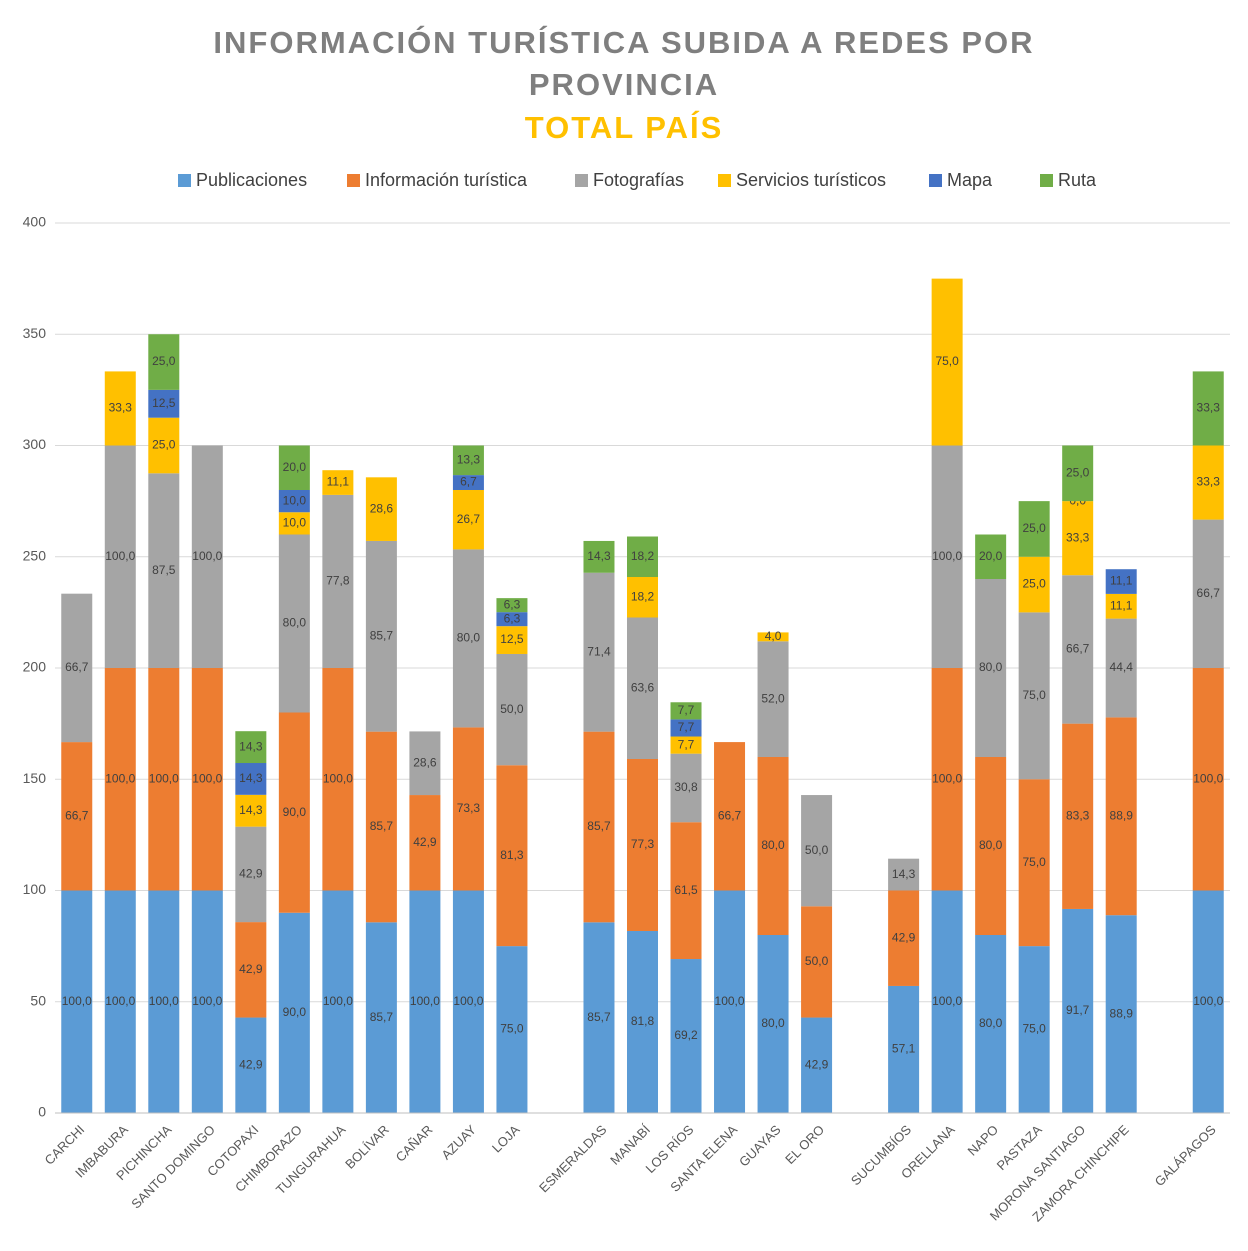  Describe the element at coordinates (1185, 1155) in the screenshot. I see `x-tick-label: GALÁPAGOS` at that location.